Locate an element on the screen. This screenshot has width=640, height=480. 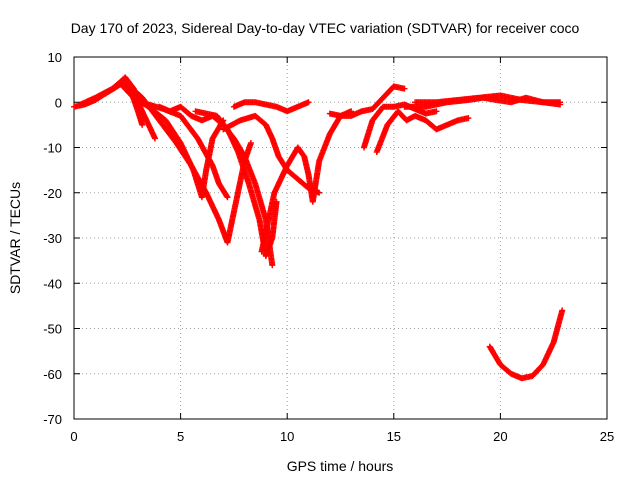
y-tick-label: -30 is located at coordinates (52, 238).